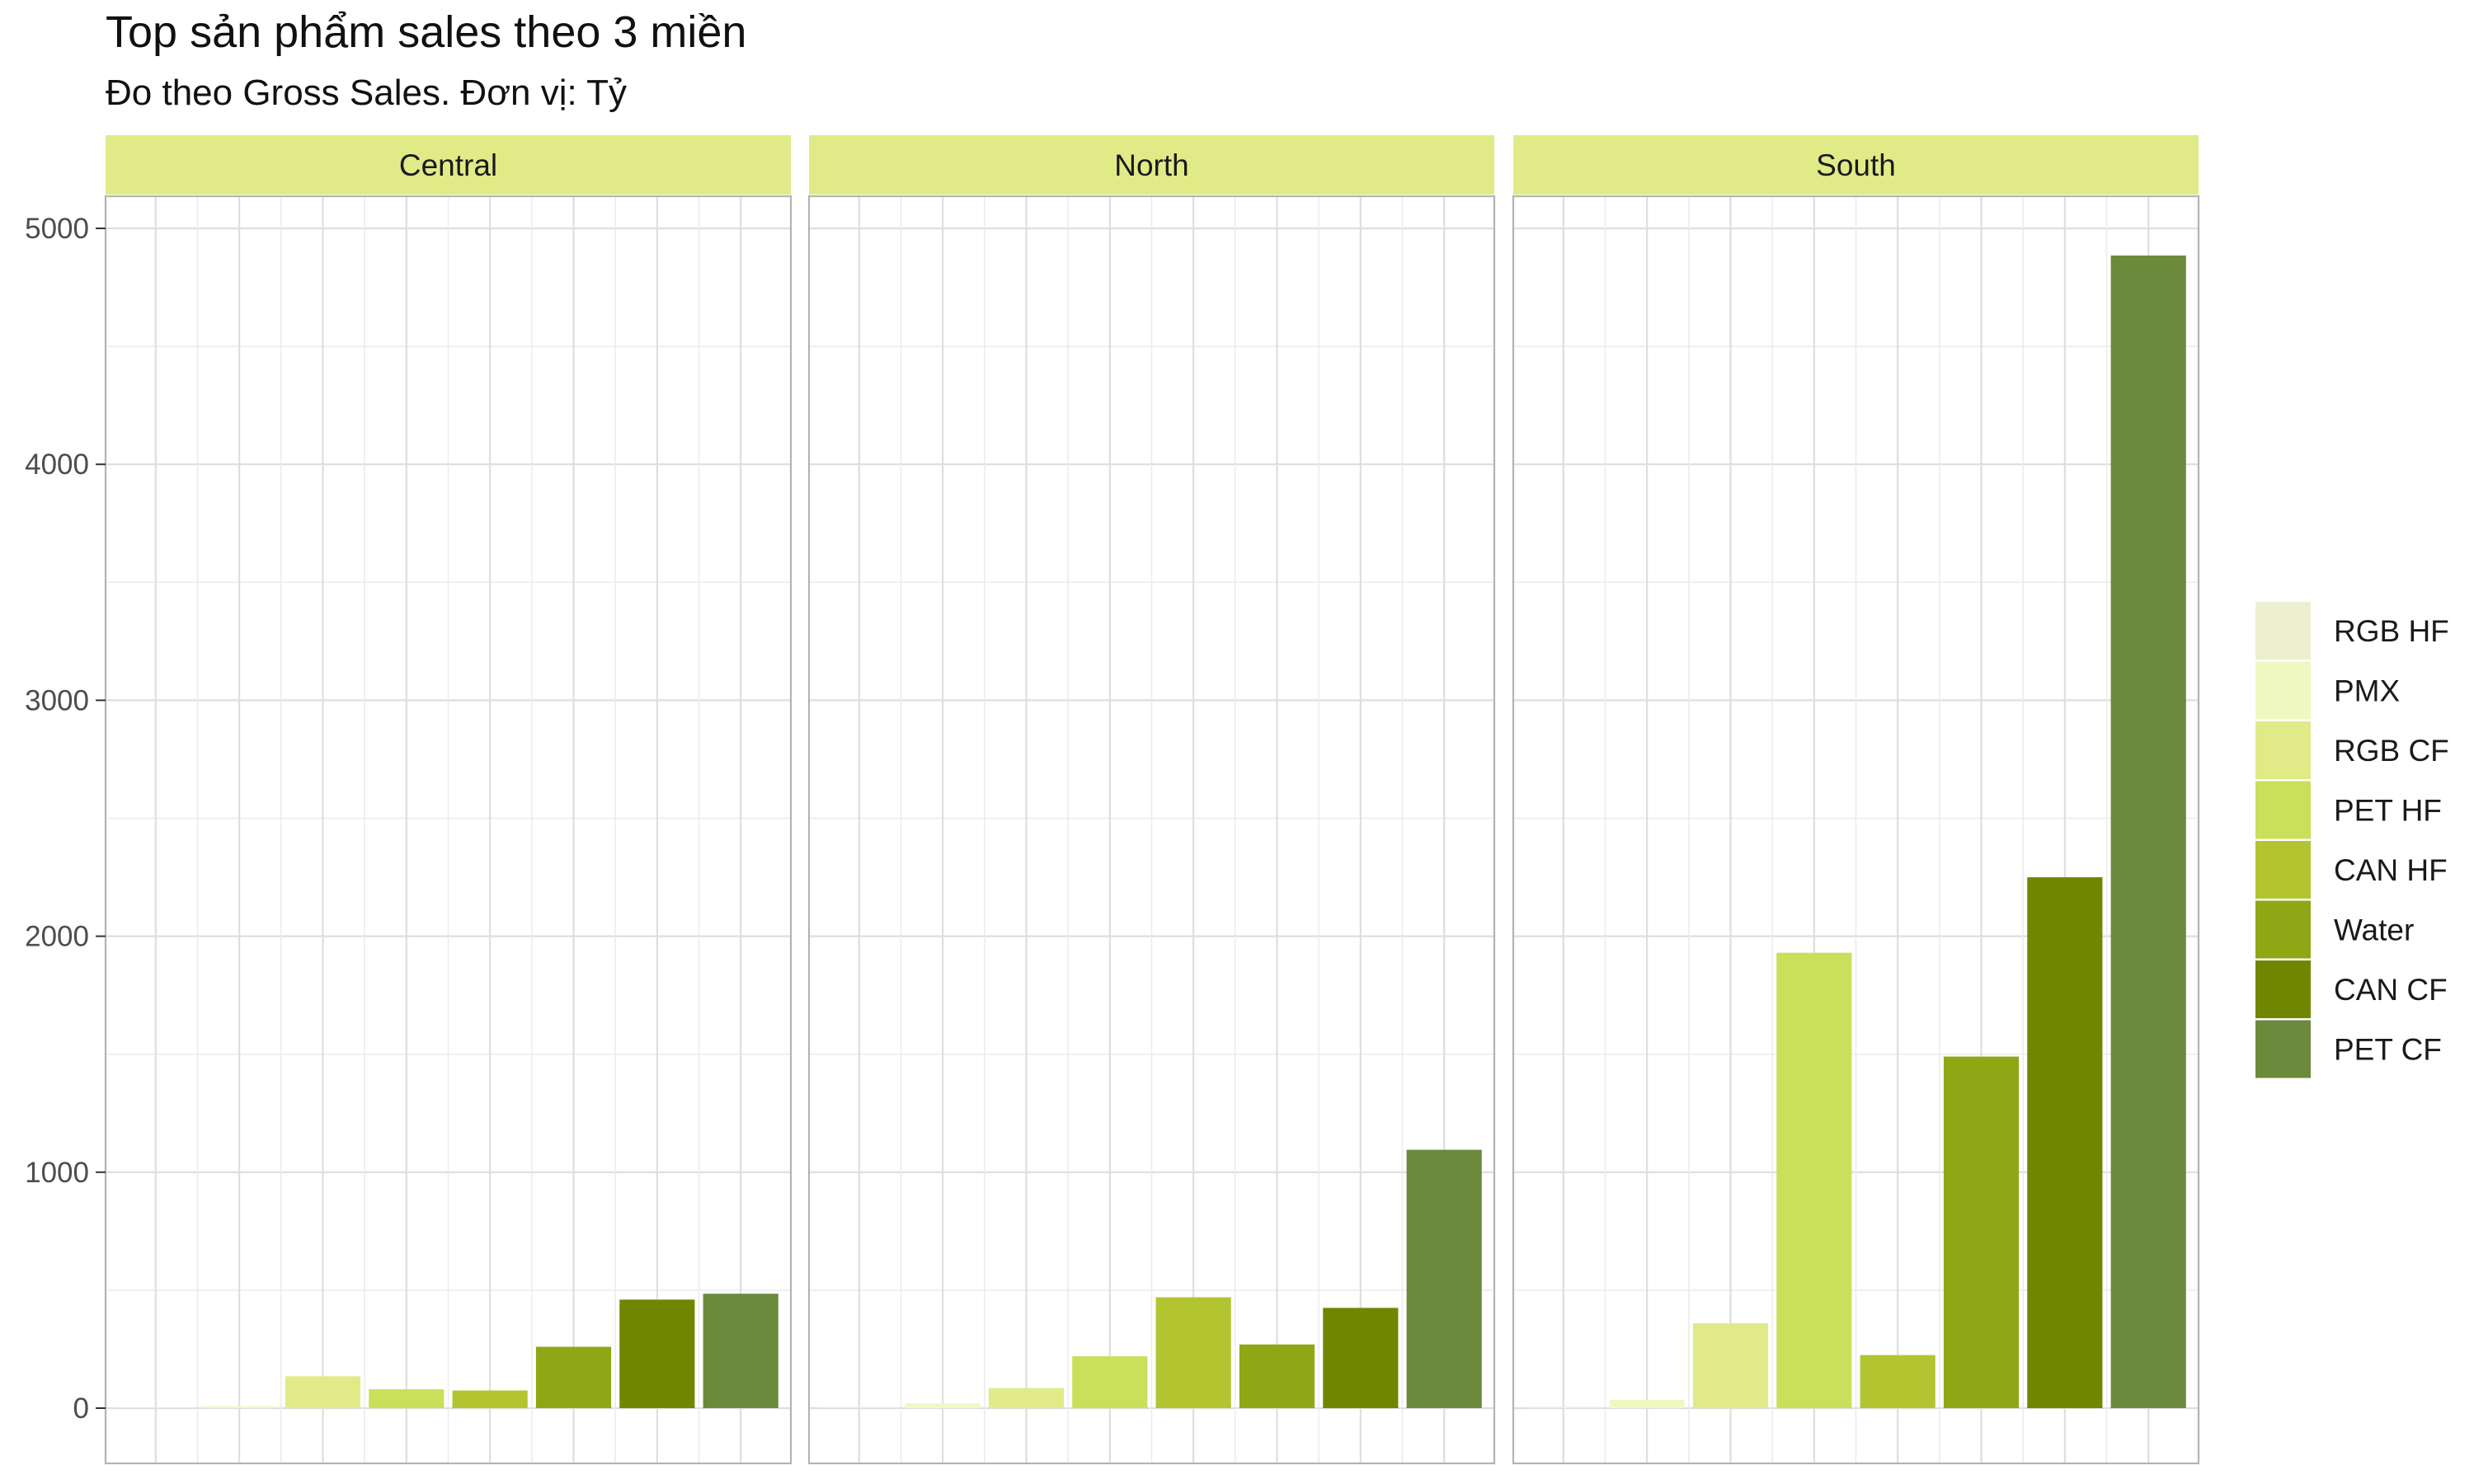 This screenshot has width=2474, height=1484. I want to click on legend-key-rgb-hf, so click(2283, 631).